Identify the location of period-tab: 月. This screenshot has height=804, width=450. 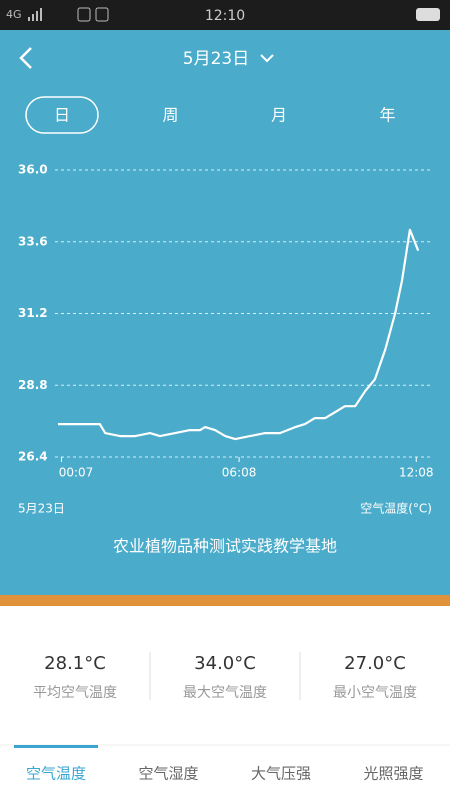
(279, 115).